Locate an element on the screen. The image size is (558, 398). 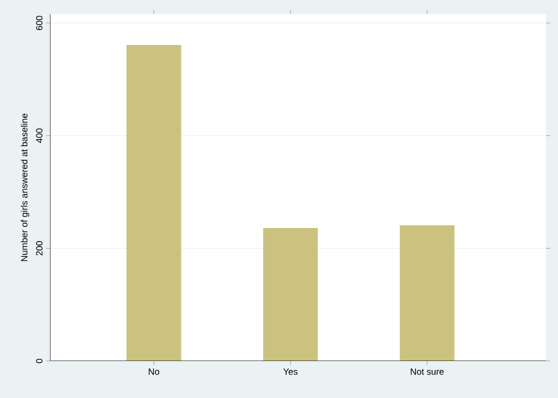
x-tick-label: Yes is located at coordinates (290, 371).